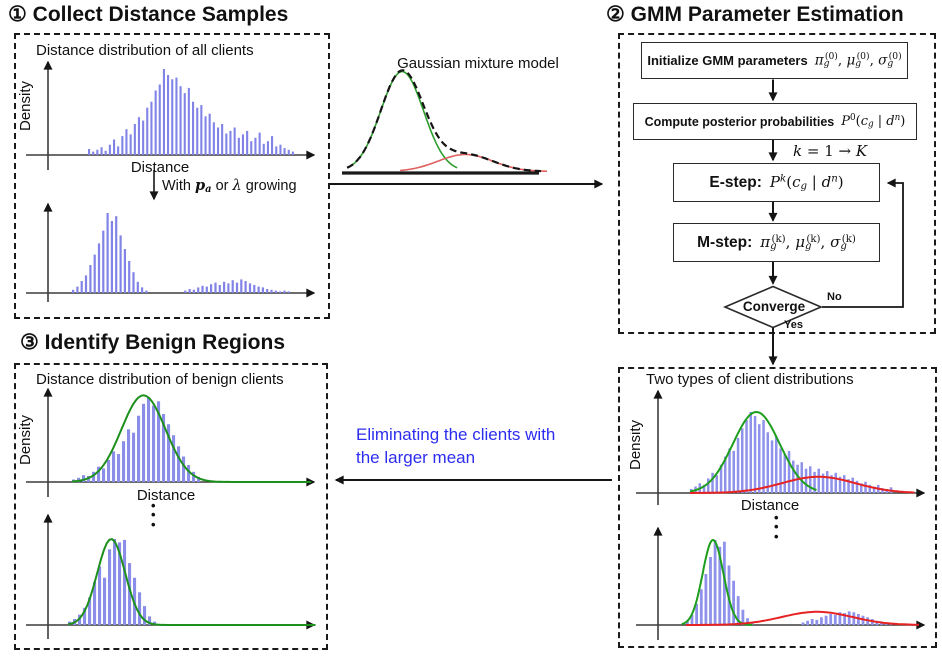 The width and height of the screenshot is (942, 660). I want to click on panel-collect-box, so click(172, 176).